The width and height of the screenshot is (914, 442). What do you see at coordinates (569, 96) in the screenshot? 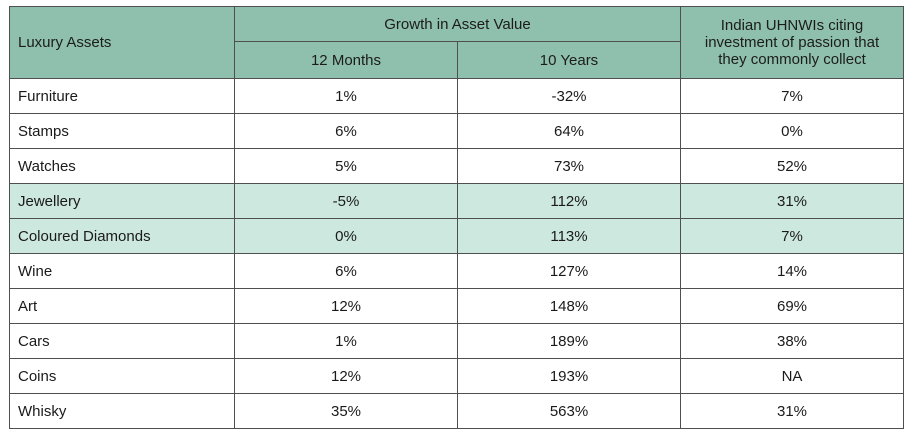
I see `cell-10-years: -32%` at bounding box center [569, 96].